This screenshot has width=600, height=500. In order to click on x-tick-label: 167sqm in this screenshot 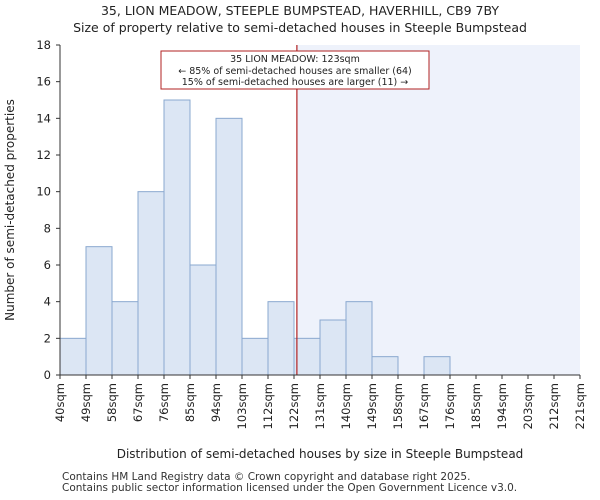, I will do `click(424, 406)`.